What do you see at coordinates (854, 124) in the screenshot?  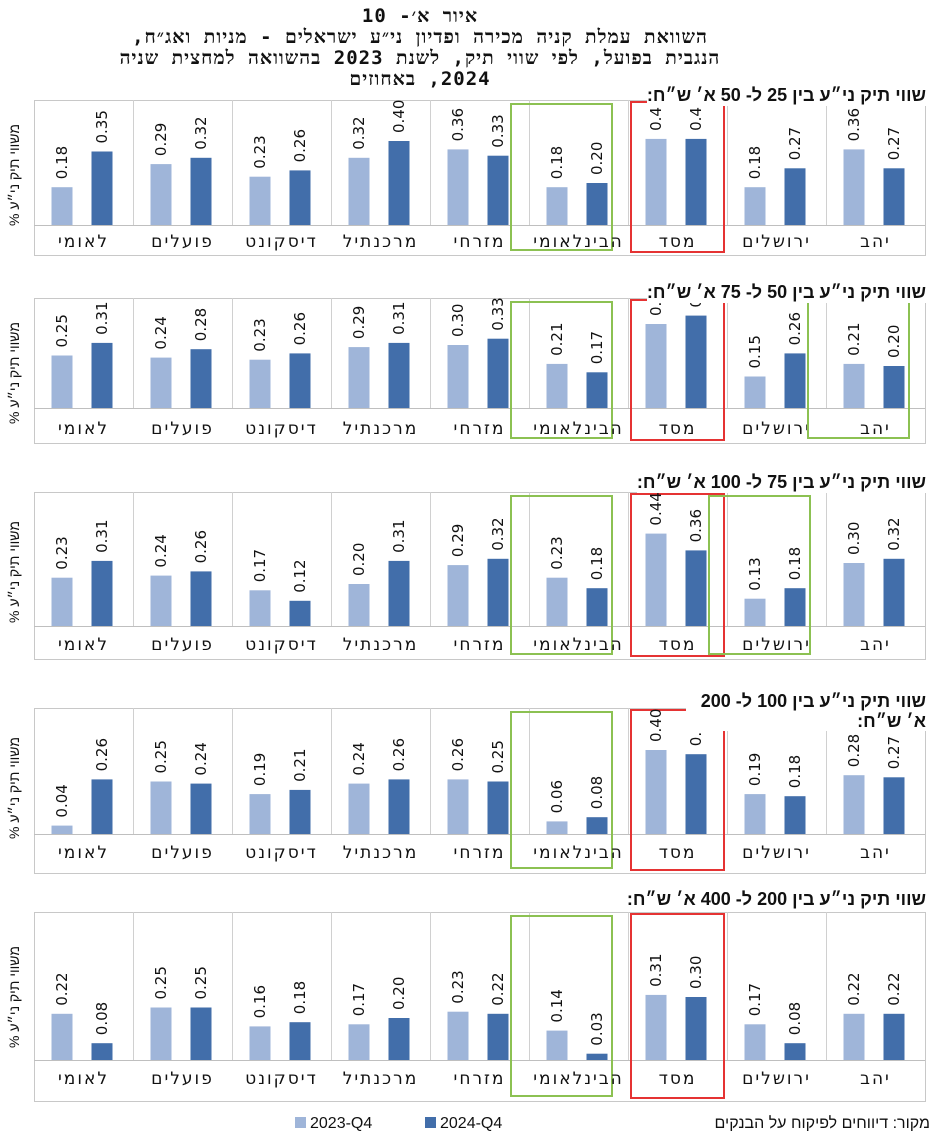 I see `data-label: 0.36` at bounding box center [854, 124].